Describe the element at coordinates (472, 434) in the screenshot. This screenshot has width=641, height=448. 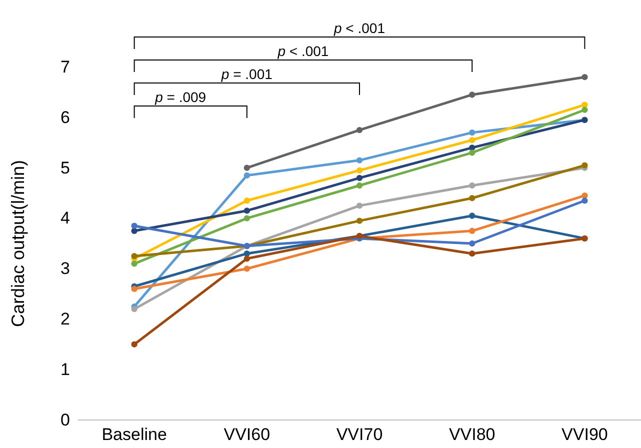
I see `x-tick-label: VVI80` at that location.